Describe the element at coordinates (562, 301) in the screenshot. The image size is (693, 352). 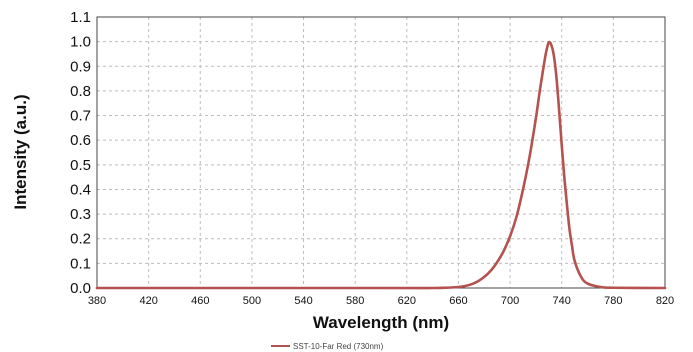
I see `x-tick-label: 740` at that location.